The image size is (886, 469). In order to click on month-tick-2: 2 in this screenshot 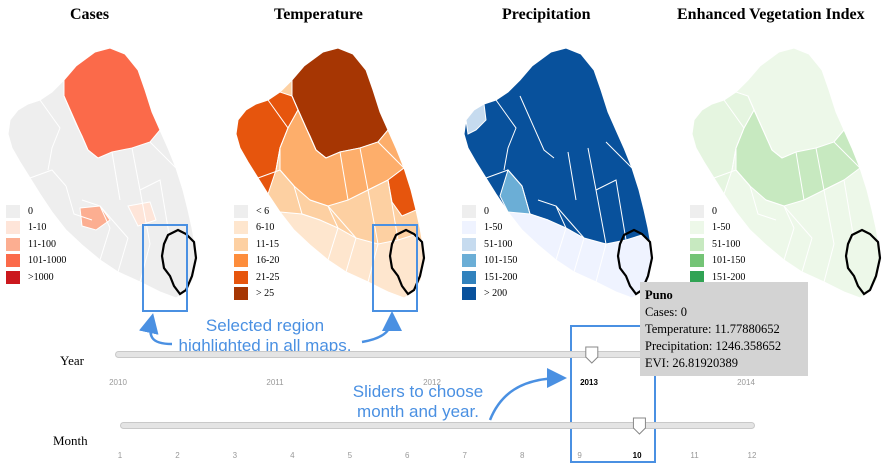, I will do `click(177, 455)`.